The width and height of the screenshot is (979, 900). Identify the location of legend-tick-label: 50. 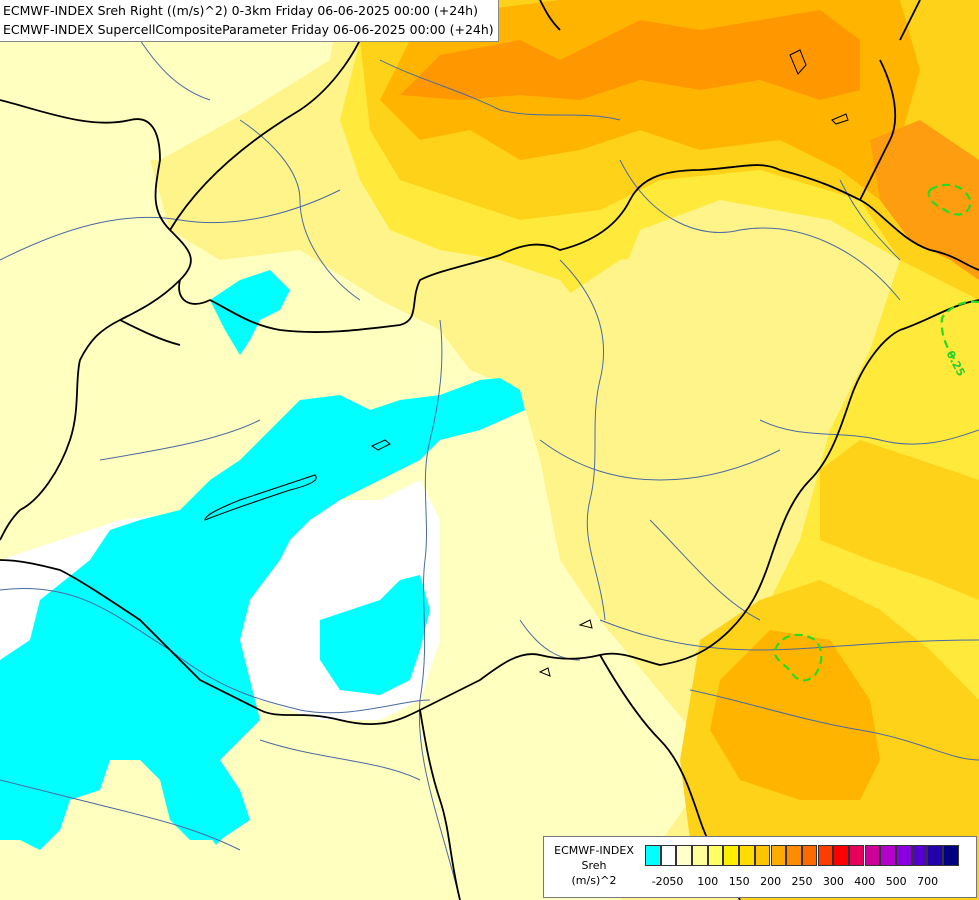
(676, 881).